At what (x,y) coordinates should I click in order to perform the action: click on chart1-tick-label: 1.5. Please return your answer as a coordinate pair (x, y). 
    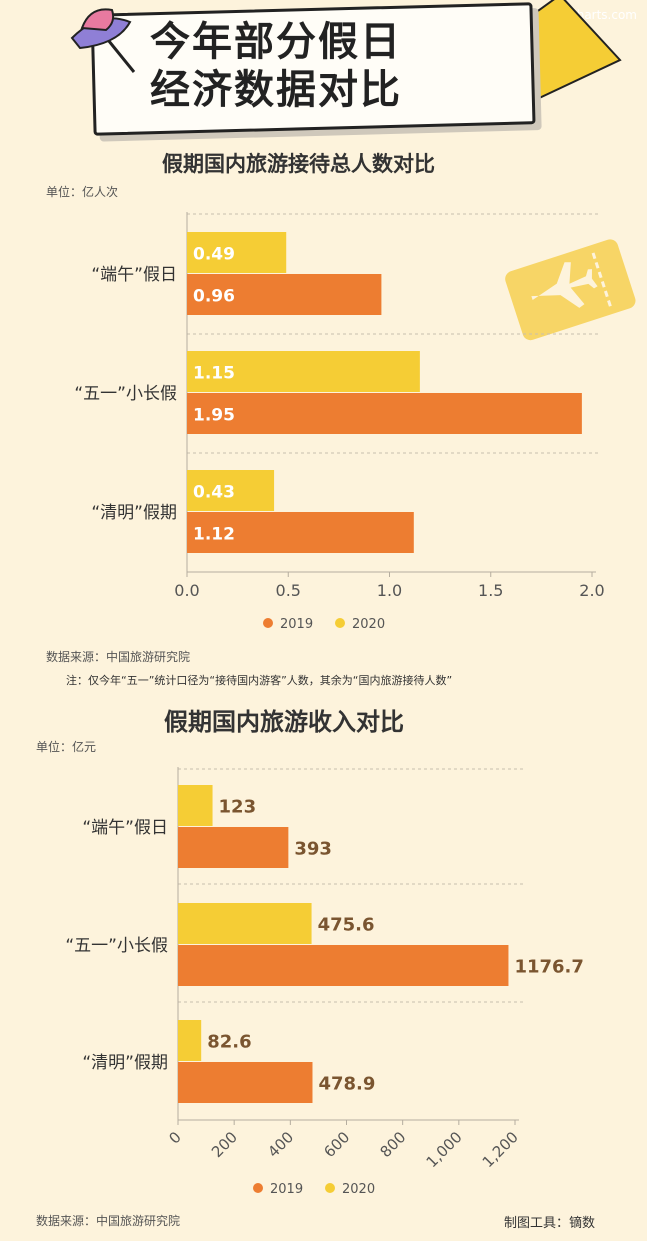
    Looking at the image, I should click on (490, 590).